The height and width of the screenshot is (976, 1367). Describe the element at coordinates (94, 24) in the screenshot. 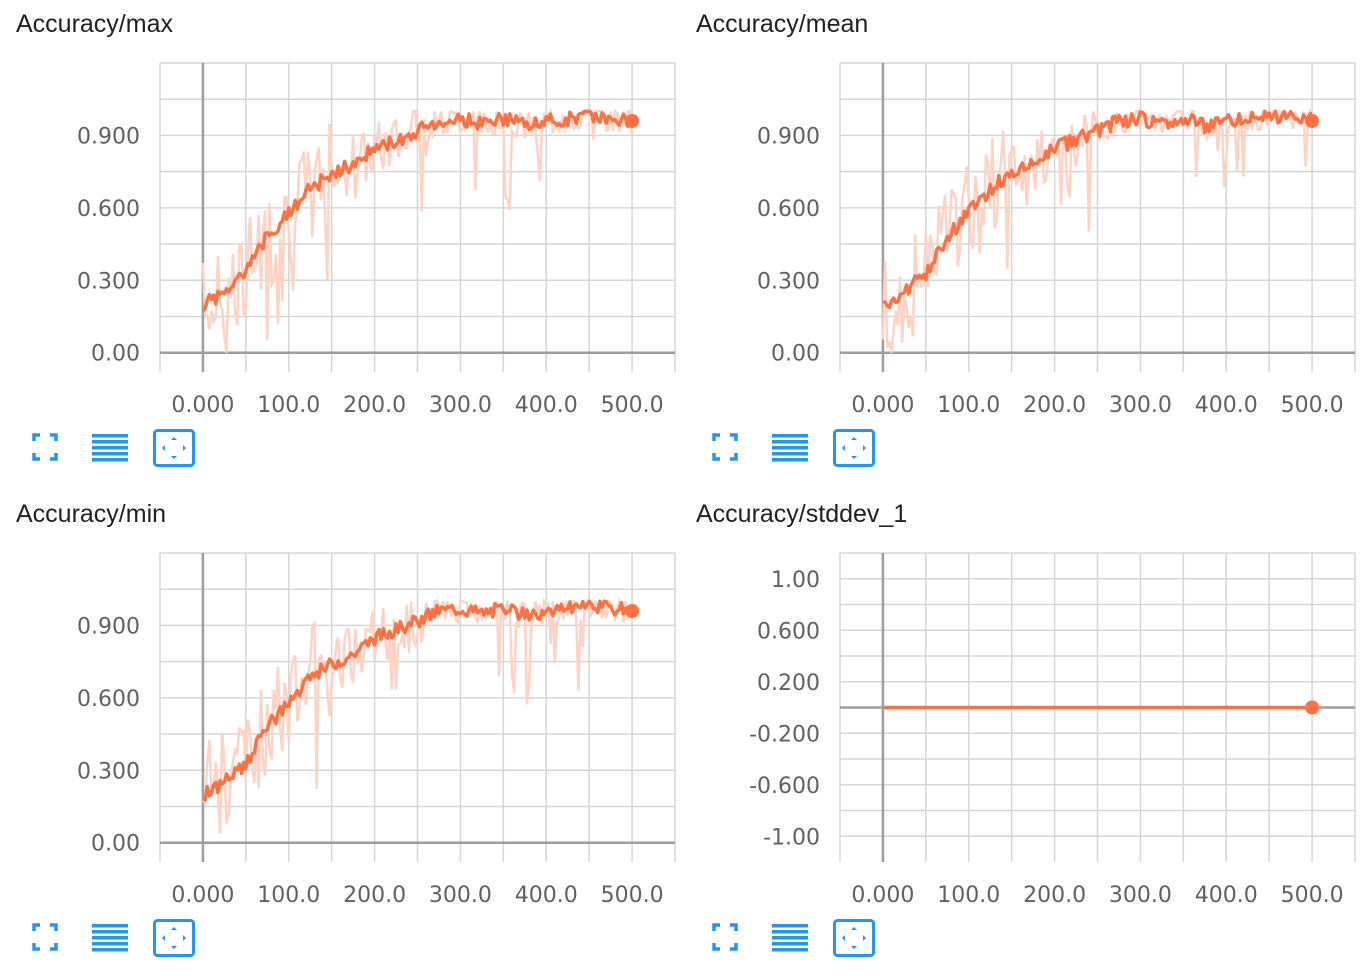

I see `chart-title: Accuracy/max` at that location.